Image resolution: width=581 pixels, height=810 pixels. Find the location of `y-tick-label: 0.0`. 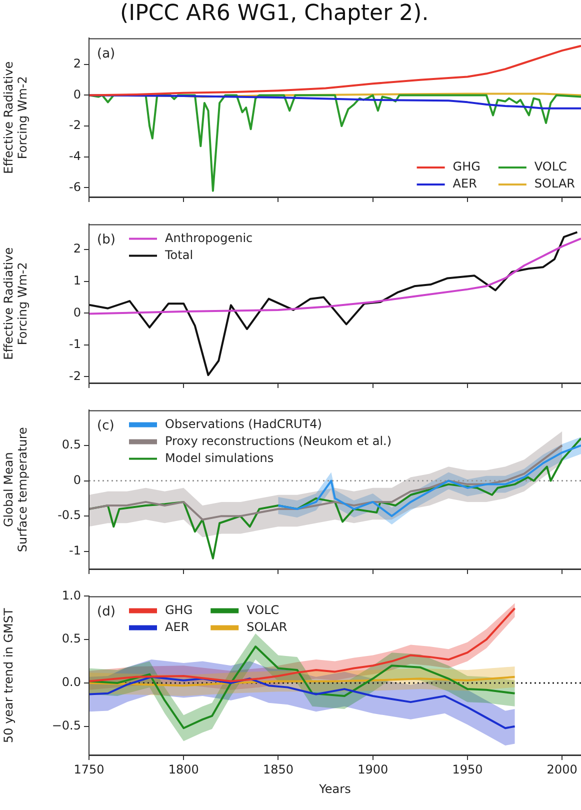

y-tick-label: 0.0 is located at coordinates (71, 682).